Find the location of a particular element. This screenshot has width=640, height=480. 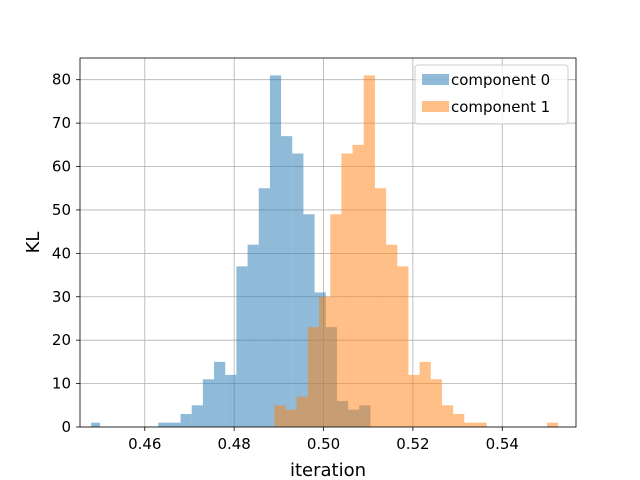

y-tick-label: 10 is located at coordinates (61, 384).